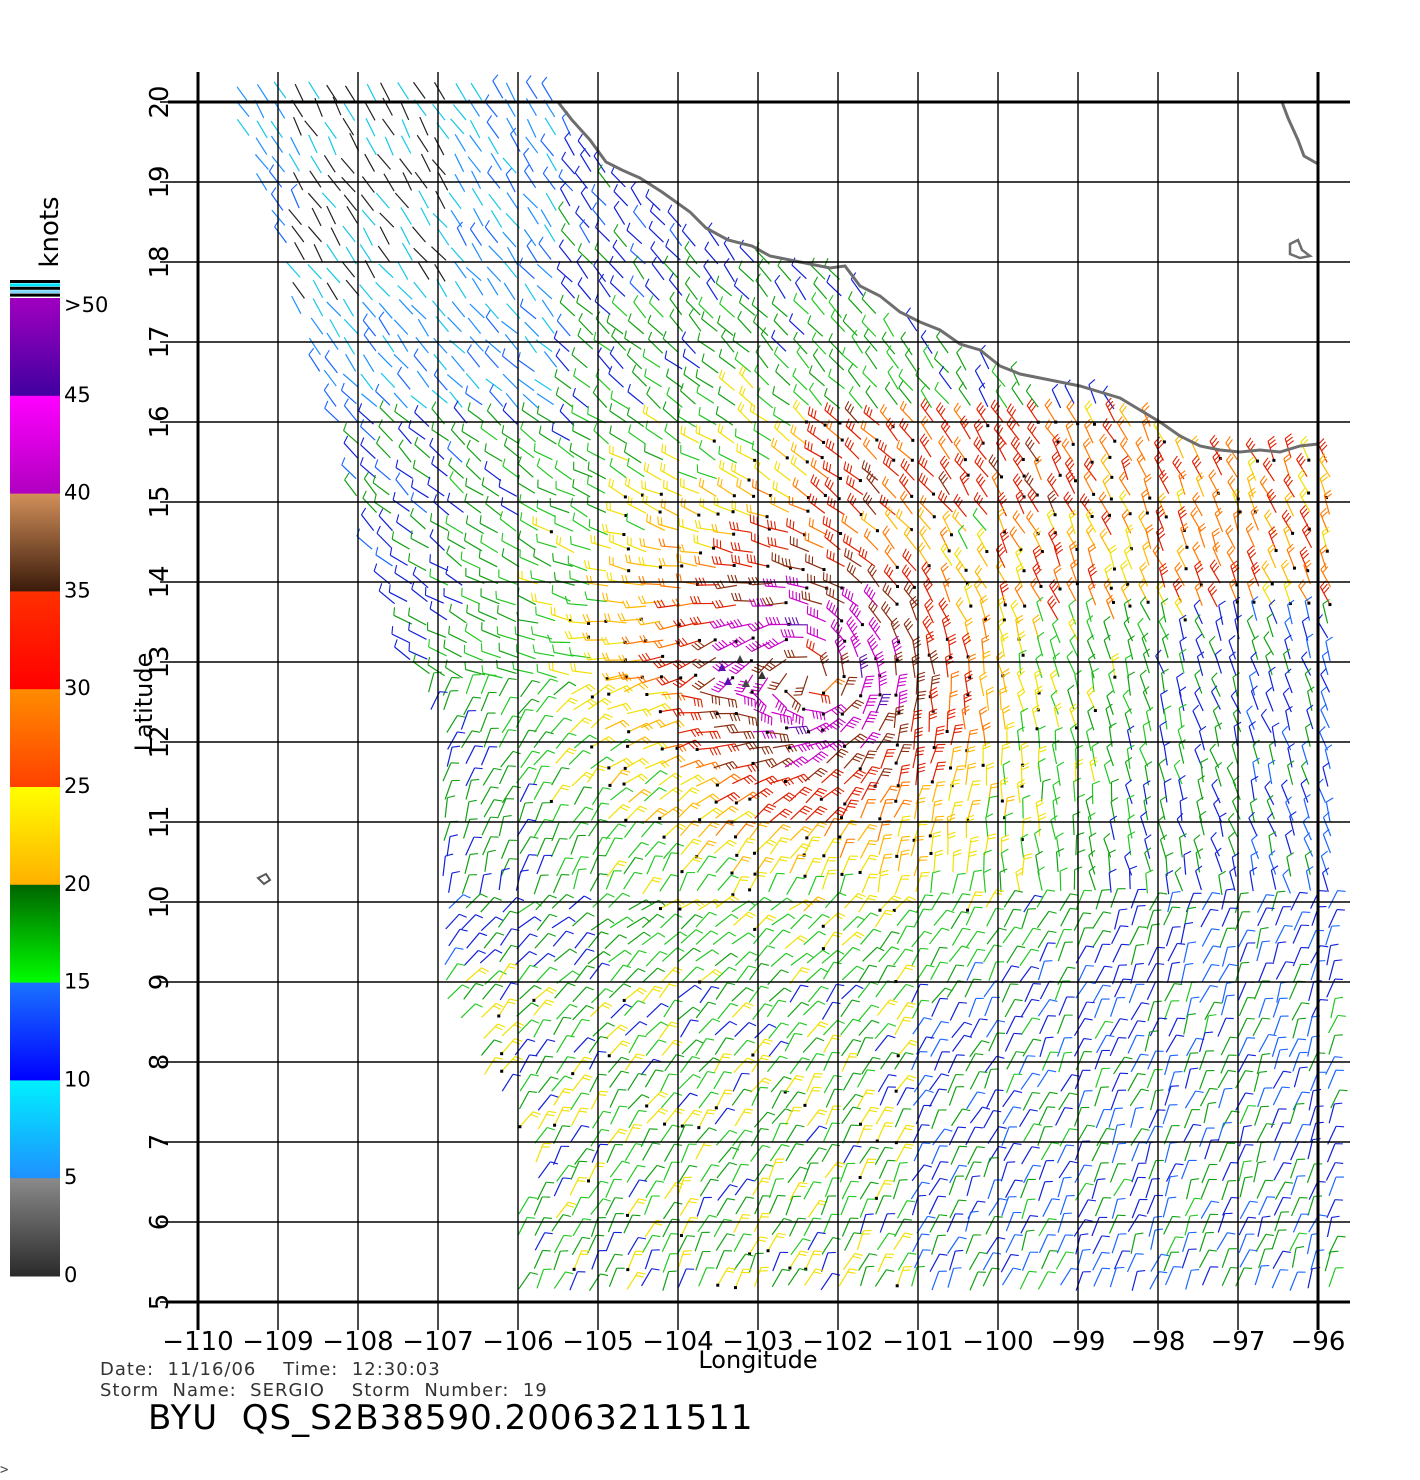 The width and height of the screenshot is (1420, 1480). I want to click on colorbar-label: >50, so click(86, 305).